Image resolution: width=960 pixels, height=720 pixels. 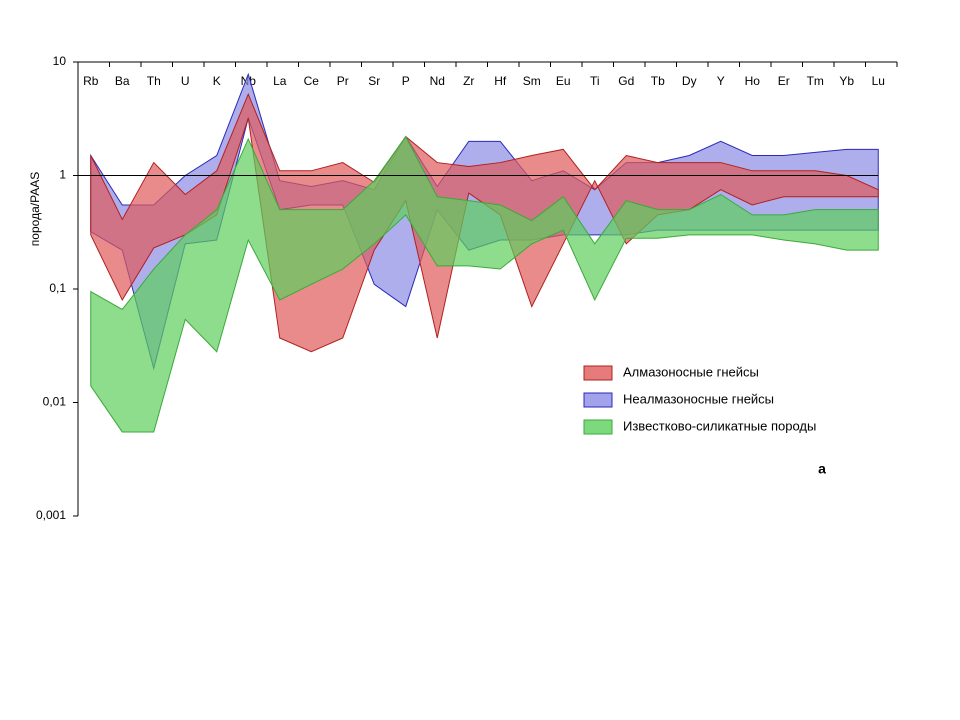 I want to click on x-tick-label: Th, so click(x=154, y=81).